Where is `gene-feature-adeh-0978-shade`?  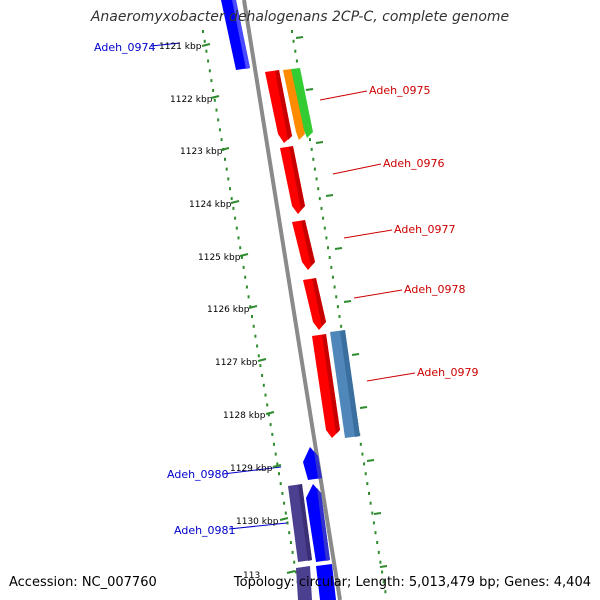 gene-feature-adeh-0978-shade is located at coordinates (319, 302).